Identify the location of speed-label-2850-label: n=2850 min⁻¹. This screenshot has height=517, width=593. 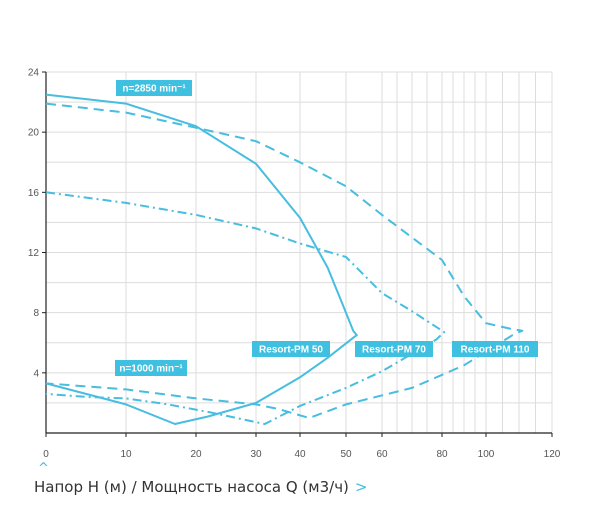
(154, 89).